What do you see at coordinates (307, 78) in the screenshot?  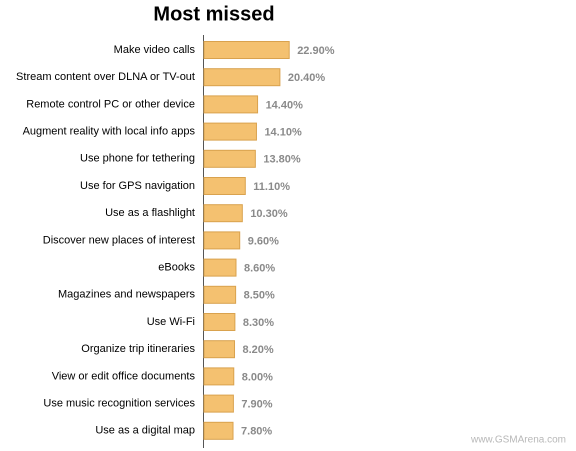 I see `value-label: 20.40%` at bounding box center [307, 78].